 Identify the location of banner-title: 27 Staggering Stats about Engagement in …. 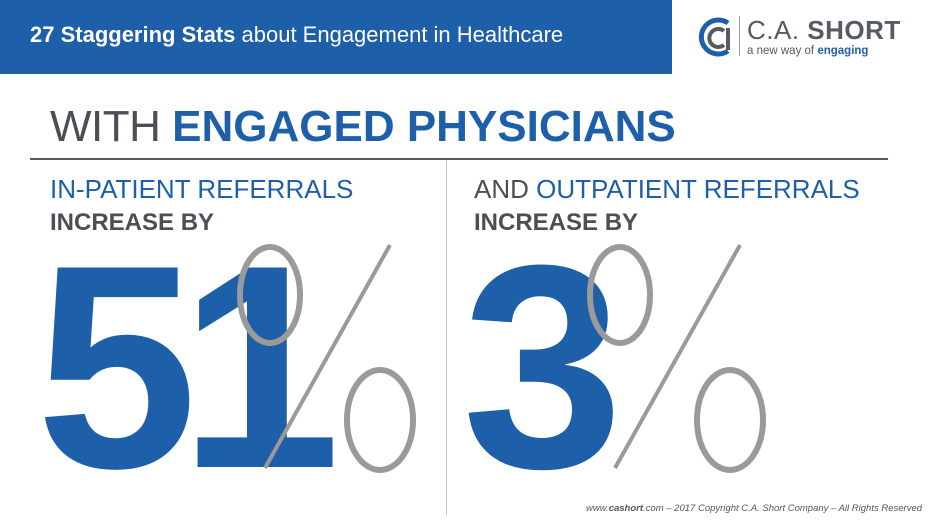
(296, 35).